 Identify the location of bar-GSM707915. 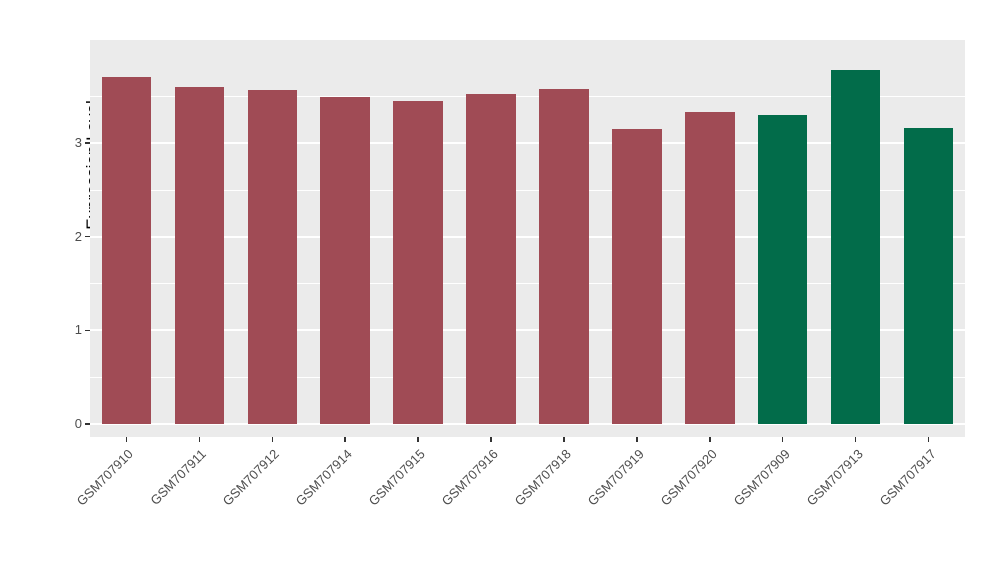
(418, 262).